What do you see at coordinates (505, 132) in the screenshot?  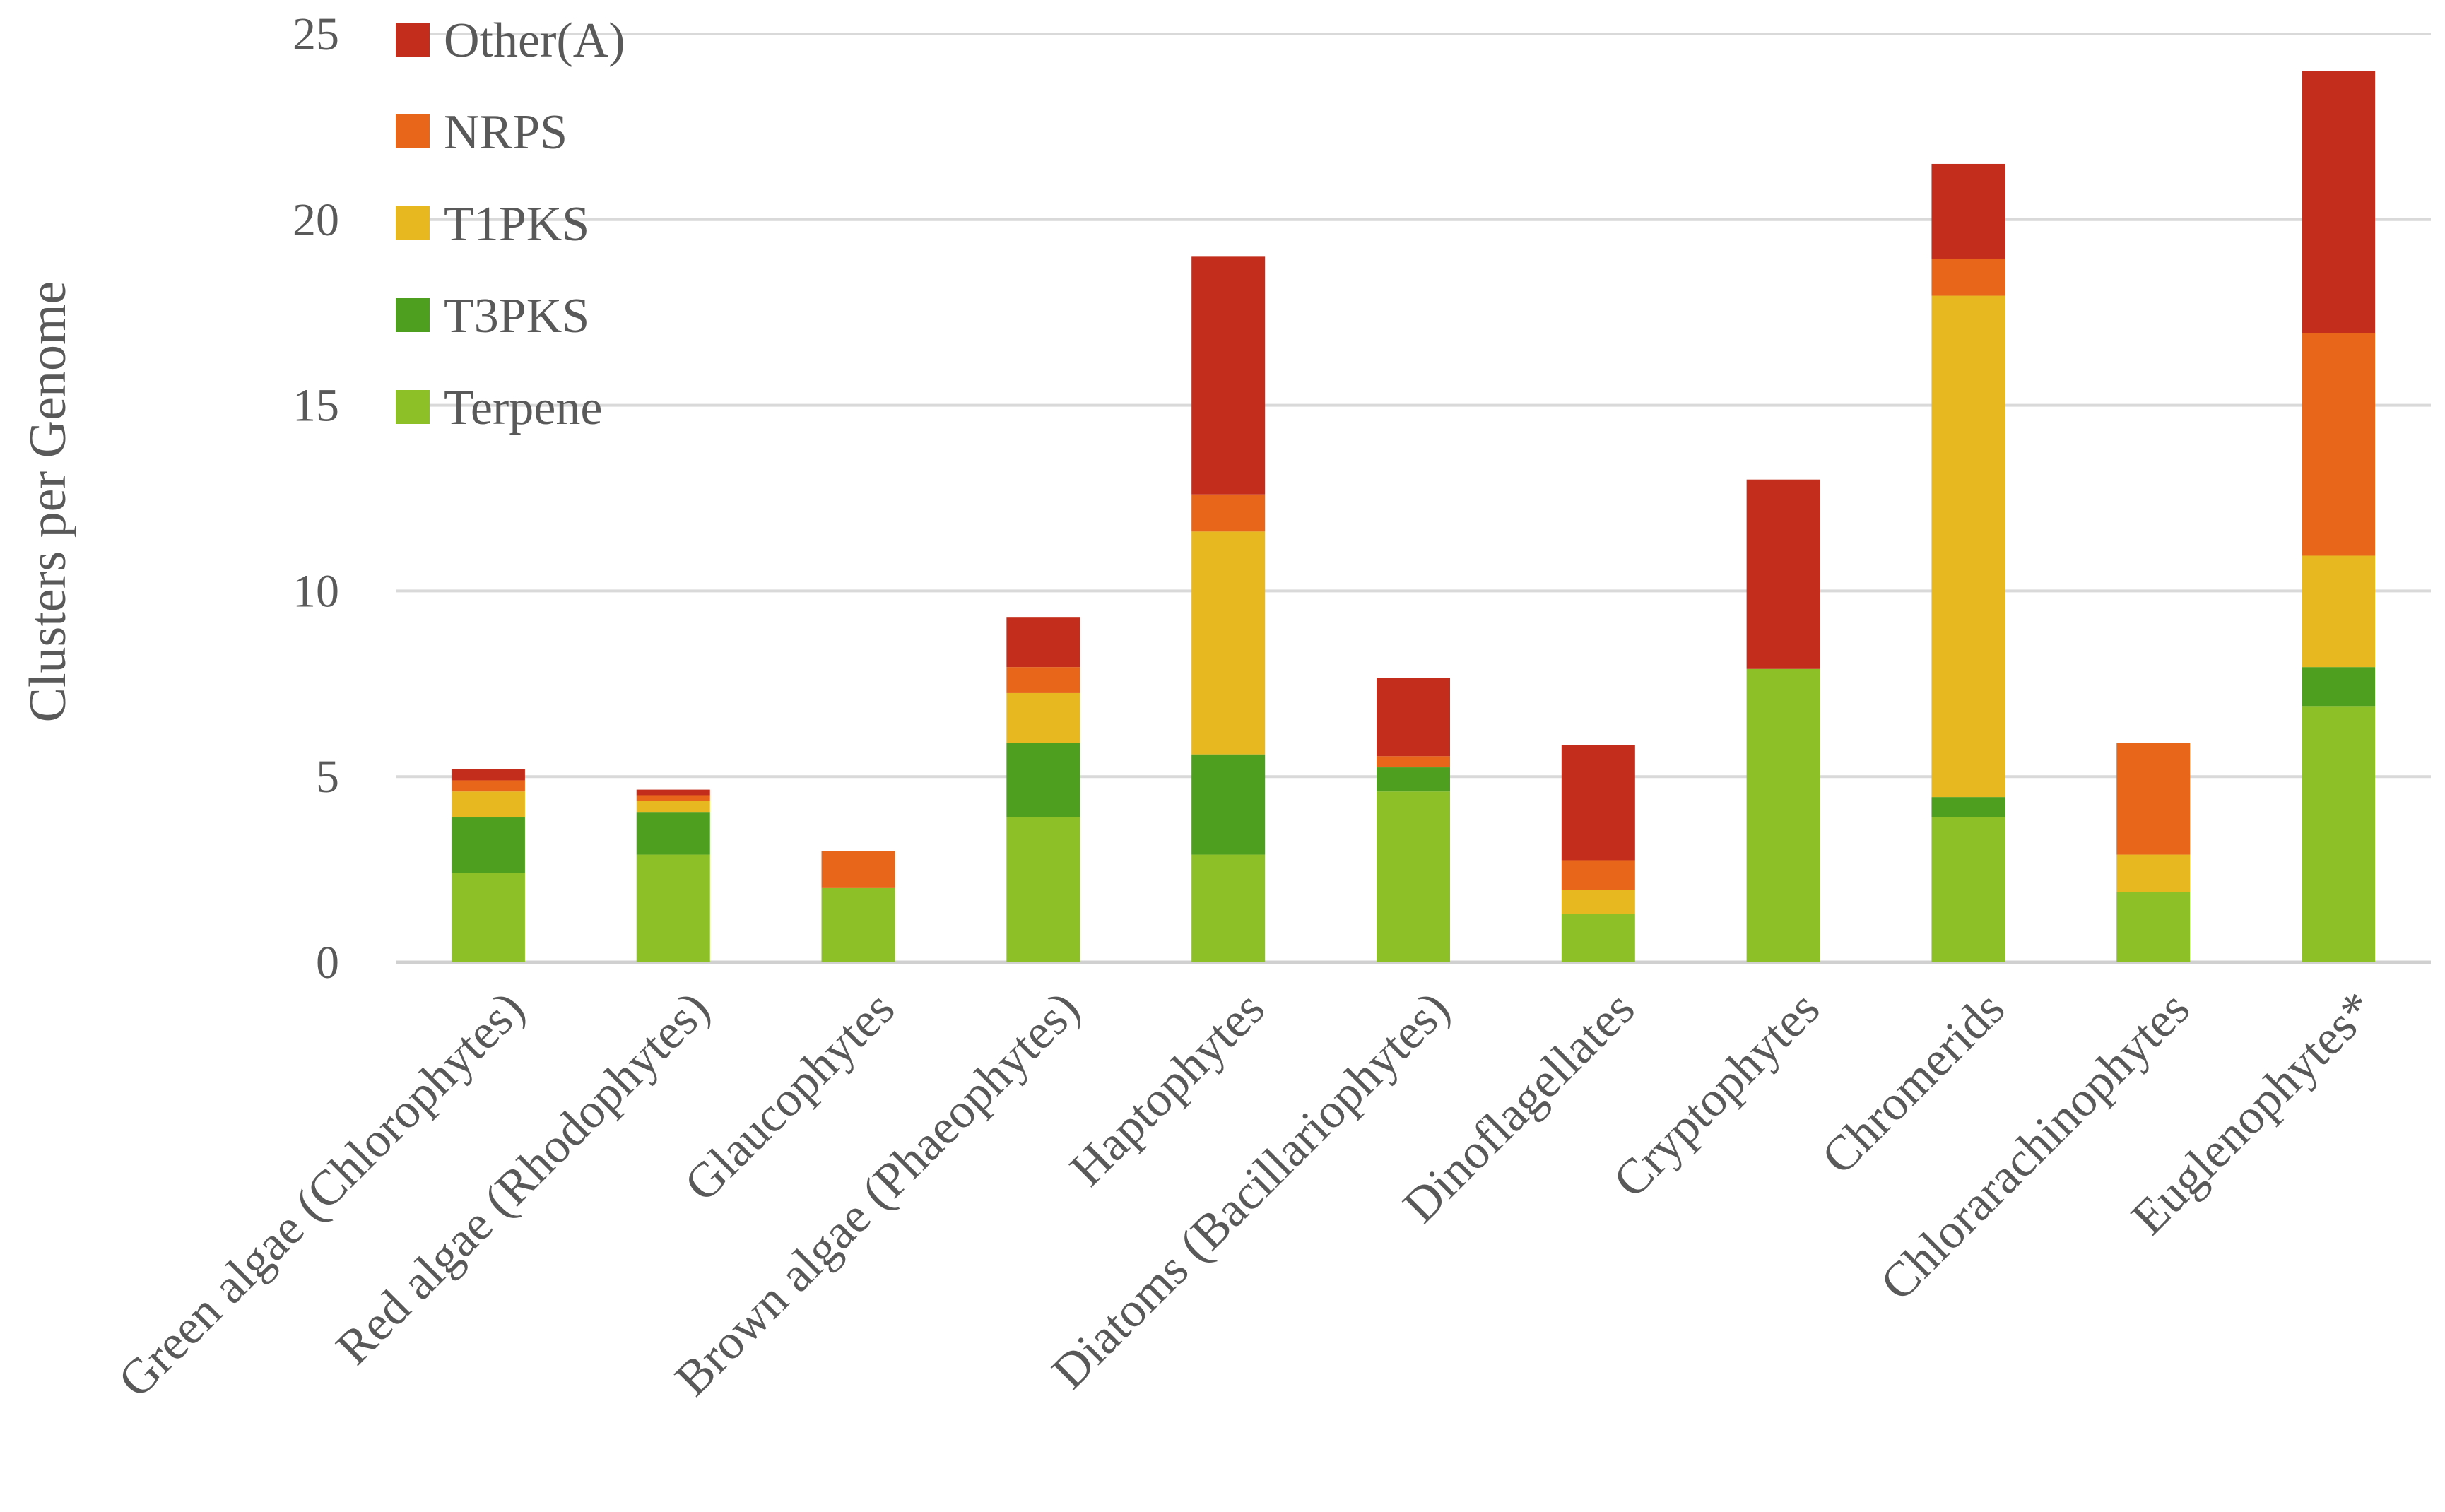 I see `legend-label: NRPS` at bounding box center [505, 132].